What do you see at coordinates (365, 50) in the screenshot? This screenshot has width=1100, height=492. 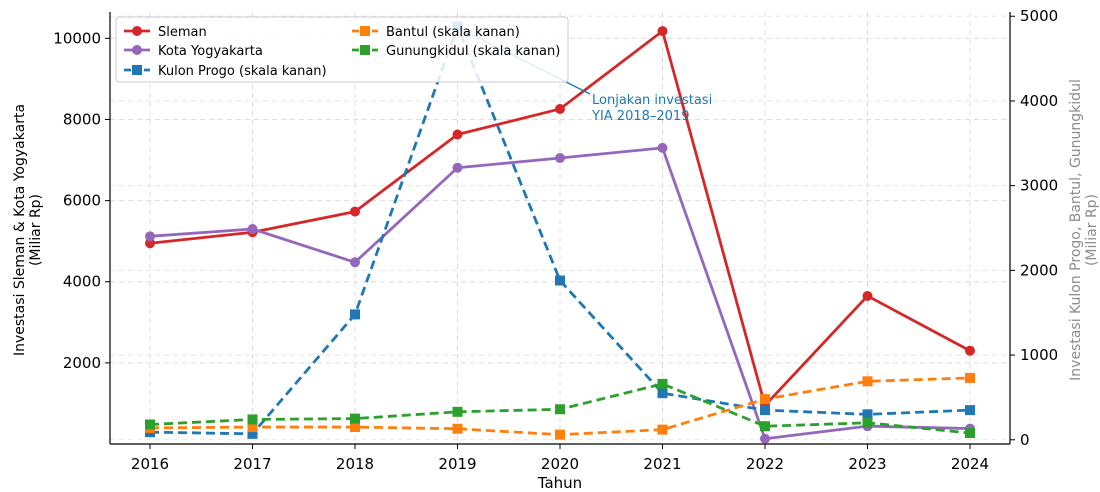 I see `legend-marker-gunungkidul` at bounding box center [365, 50].